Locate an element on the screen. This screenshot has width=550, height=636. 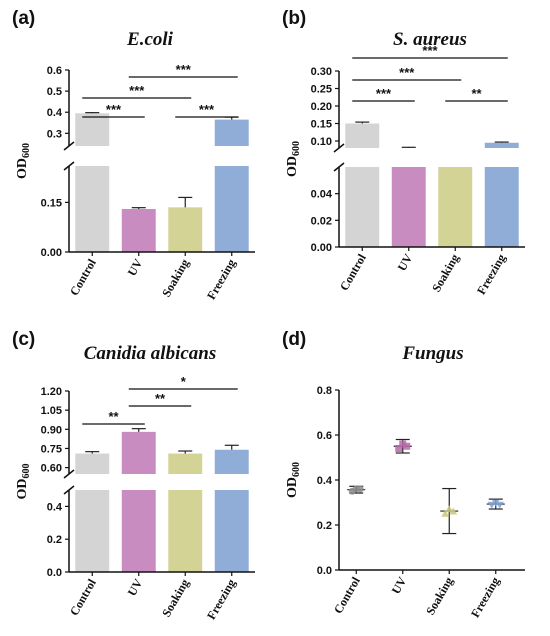
bar-uv-upper is located at coordinates (138, 452).